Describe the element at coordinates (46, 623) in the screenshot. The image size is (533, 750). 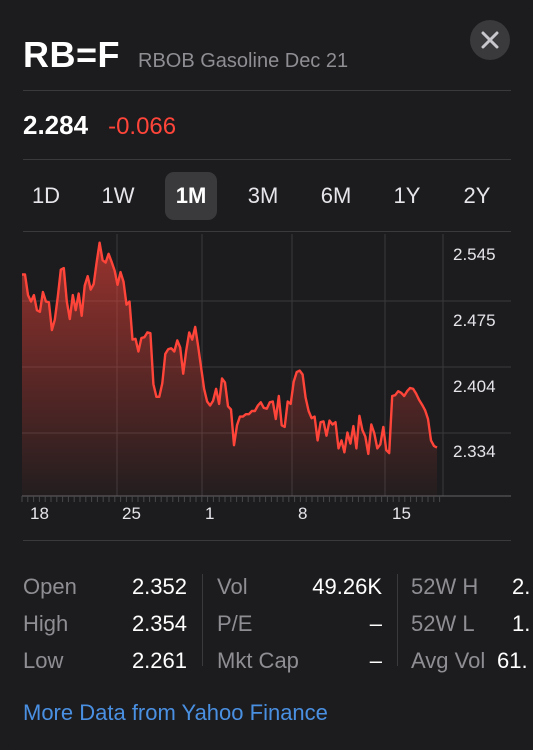
I see `stat-label-high: High` at that location.